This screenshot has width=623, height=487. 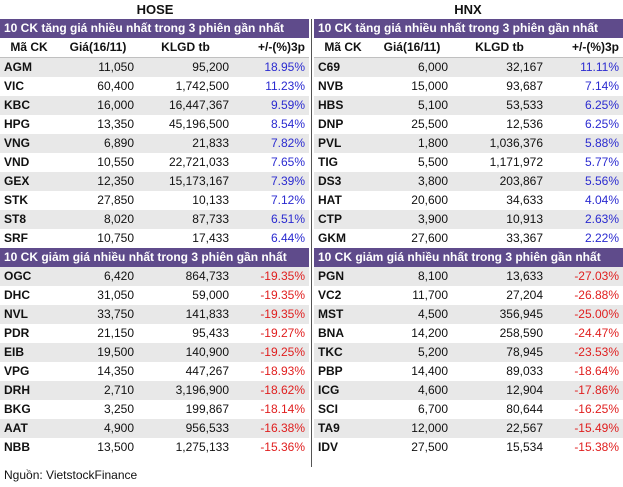 What do you see at coordinates (412, 390) in the screenshot?
I see `price-cell: 4,600` at bounding box center [412, 390].